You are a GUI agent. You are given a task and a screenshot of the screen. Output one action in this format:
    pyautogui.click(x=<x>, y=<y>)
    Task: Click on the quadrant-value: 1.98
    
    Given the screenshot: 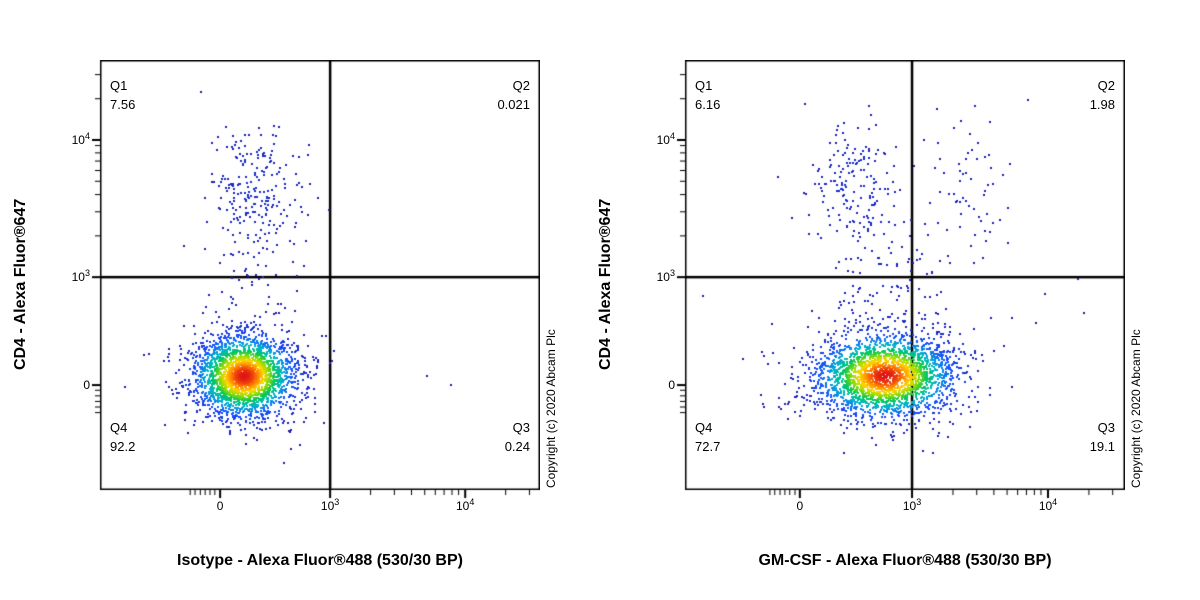 What is the action you would take?
    pyautogui.click(x=1102, y=104)
    